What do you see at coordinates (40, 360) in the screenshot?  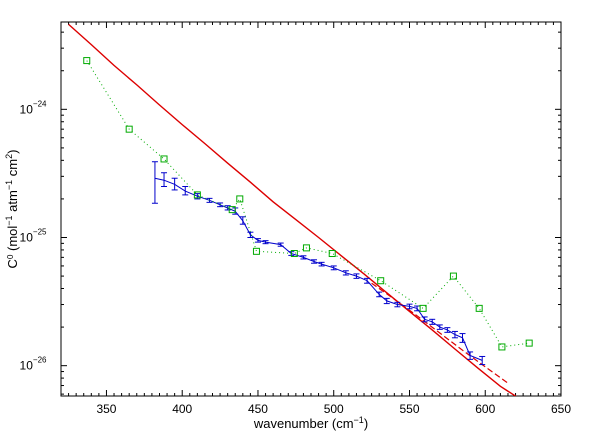 I see `y-tick-exponent: −26` at bounding box center [40, 360].